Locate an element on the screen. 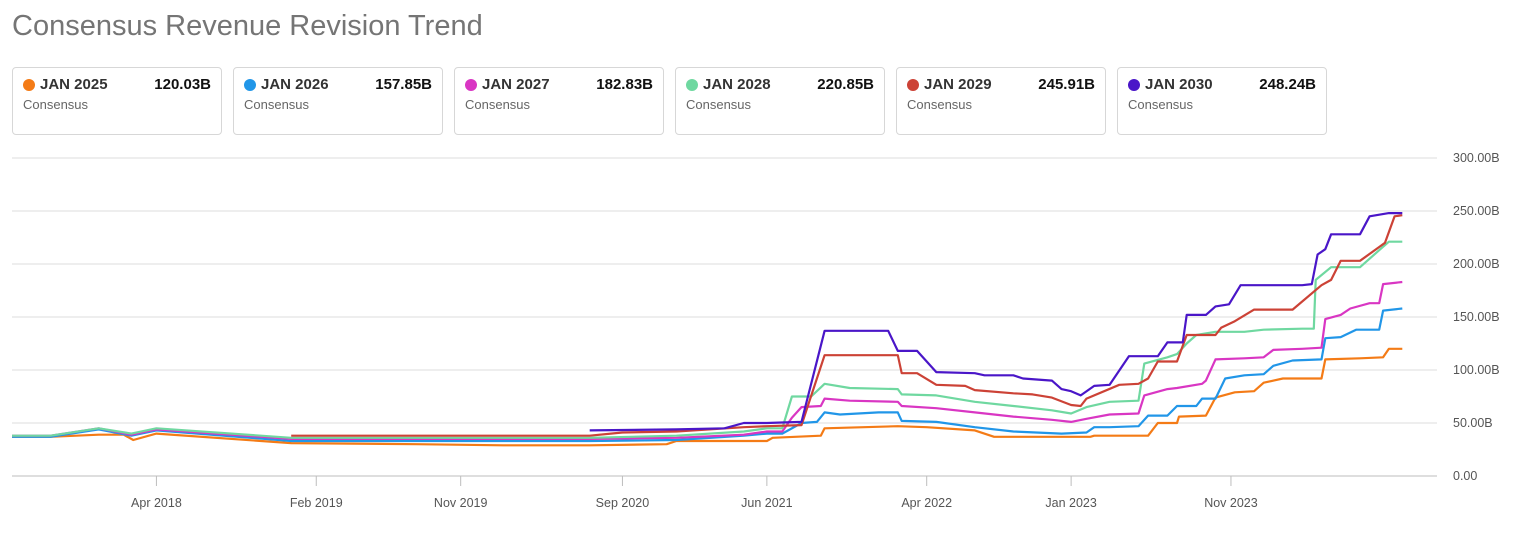 Image resolution: width=1540 pixels, height=545 pixels. series-value: 182.83B is located at coordinates (624, 84).